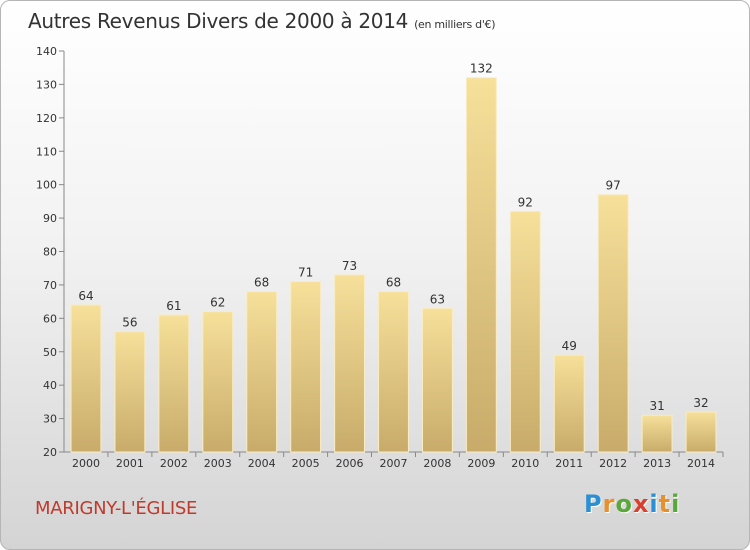  What do you see at coordinates (218, 463) in the screenshot?
I see `x-tick-label: 2003` at bounding box center [218, 463].